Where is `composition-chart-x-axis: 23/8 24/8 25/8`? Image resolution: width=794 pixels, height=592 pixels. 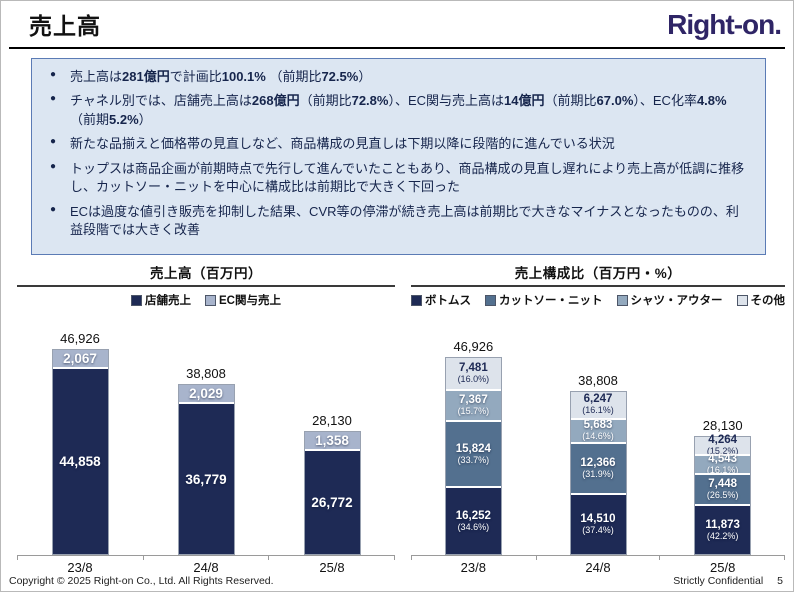 composition-chart-x-axis: 23/8 24/8 25/8 is located at coordinates (598, 565).